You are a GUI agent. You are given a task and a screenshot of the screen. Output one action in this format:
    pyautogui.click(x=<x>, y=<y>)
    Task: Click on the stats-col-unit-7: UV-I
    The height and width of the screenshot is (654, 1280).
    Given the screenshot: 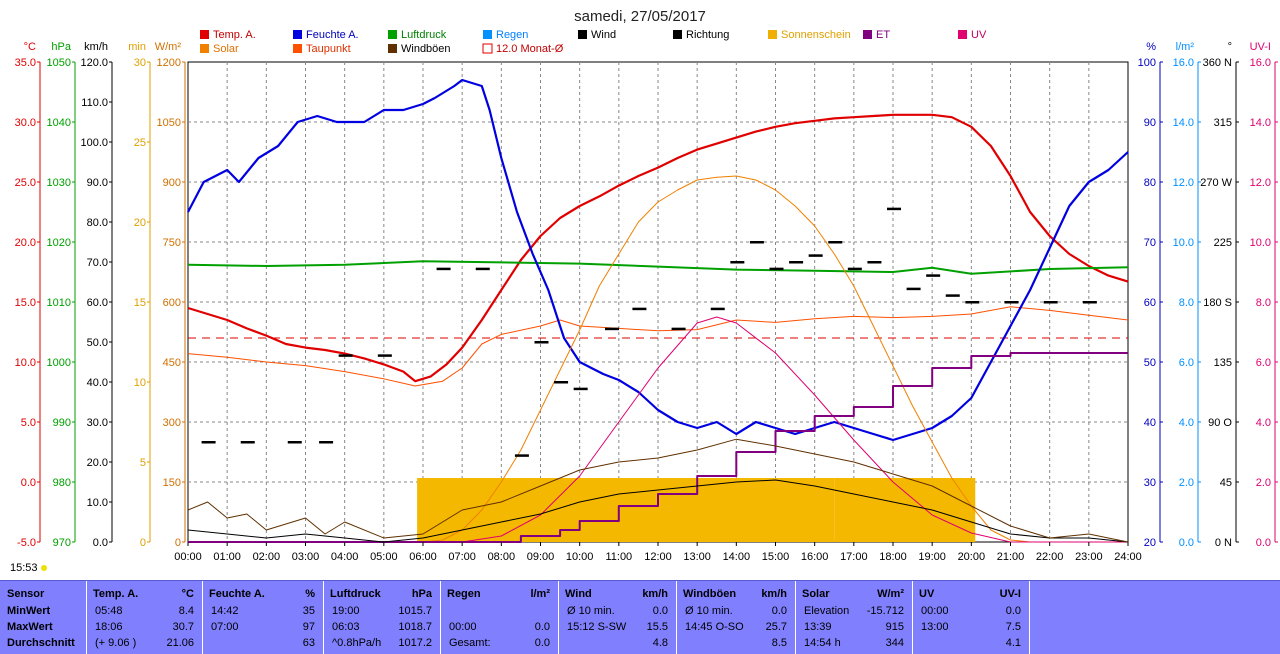 What is the action you would take?
    pyautogui.click(x=1010, y=594)
    